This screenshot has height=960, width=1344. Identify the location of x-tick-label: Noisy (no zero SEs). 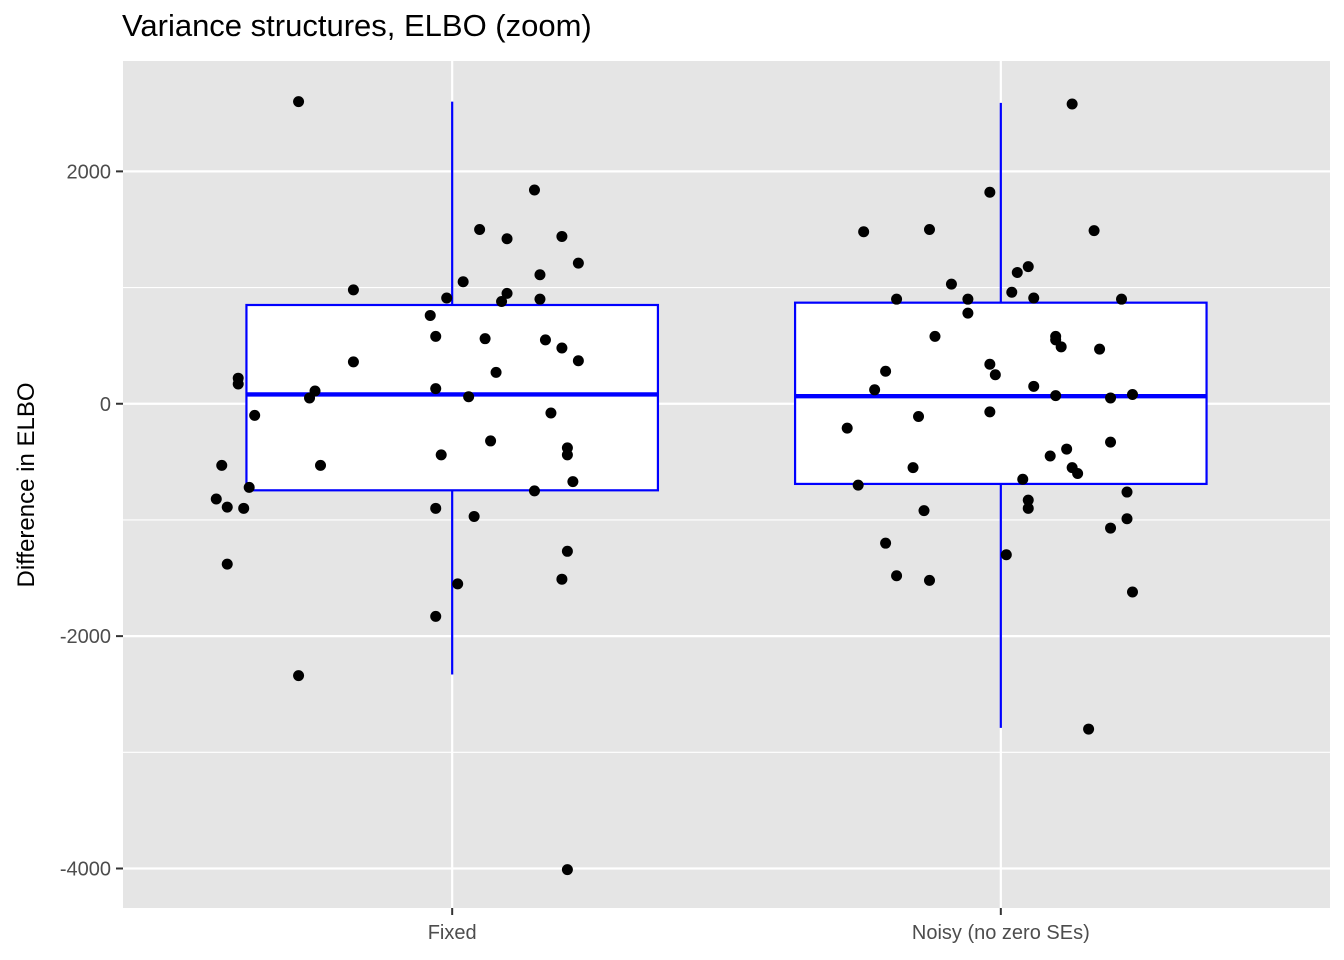
(1001, 933).